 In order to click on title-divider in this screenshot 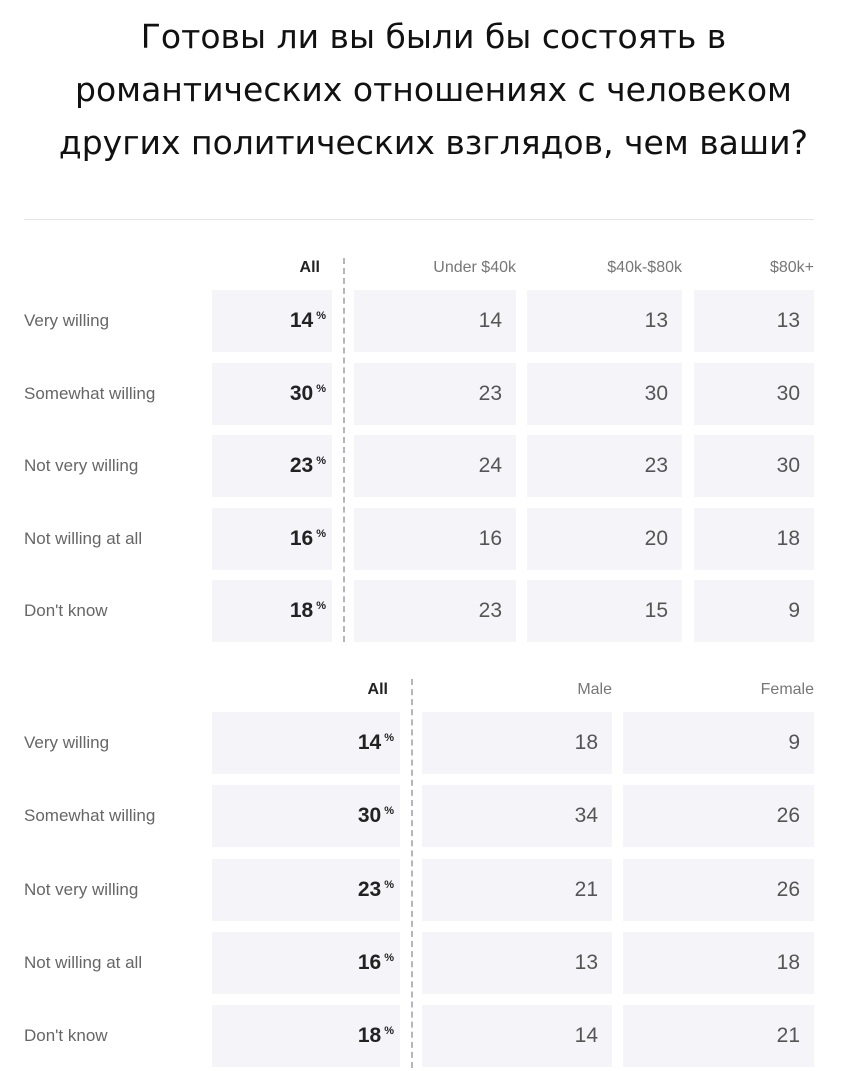, I will do `click(419, 219)`.